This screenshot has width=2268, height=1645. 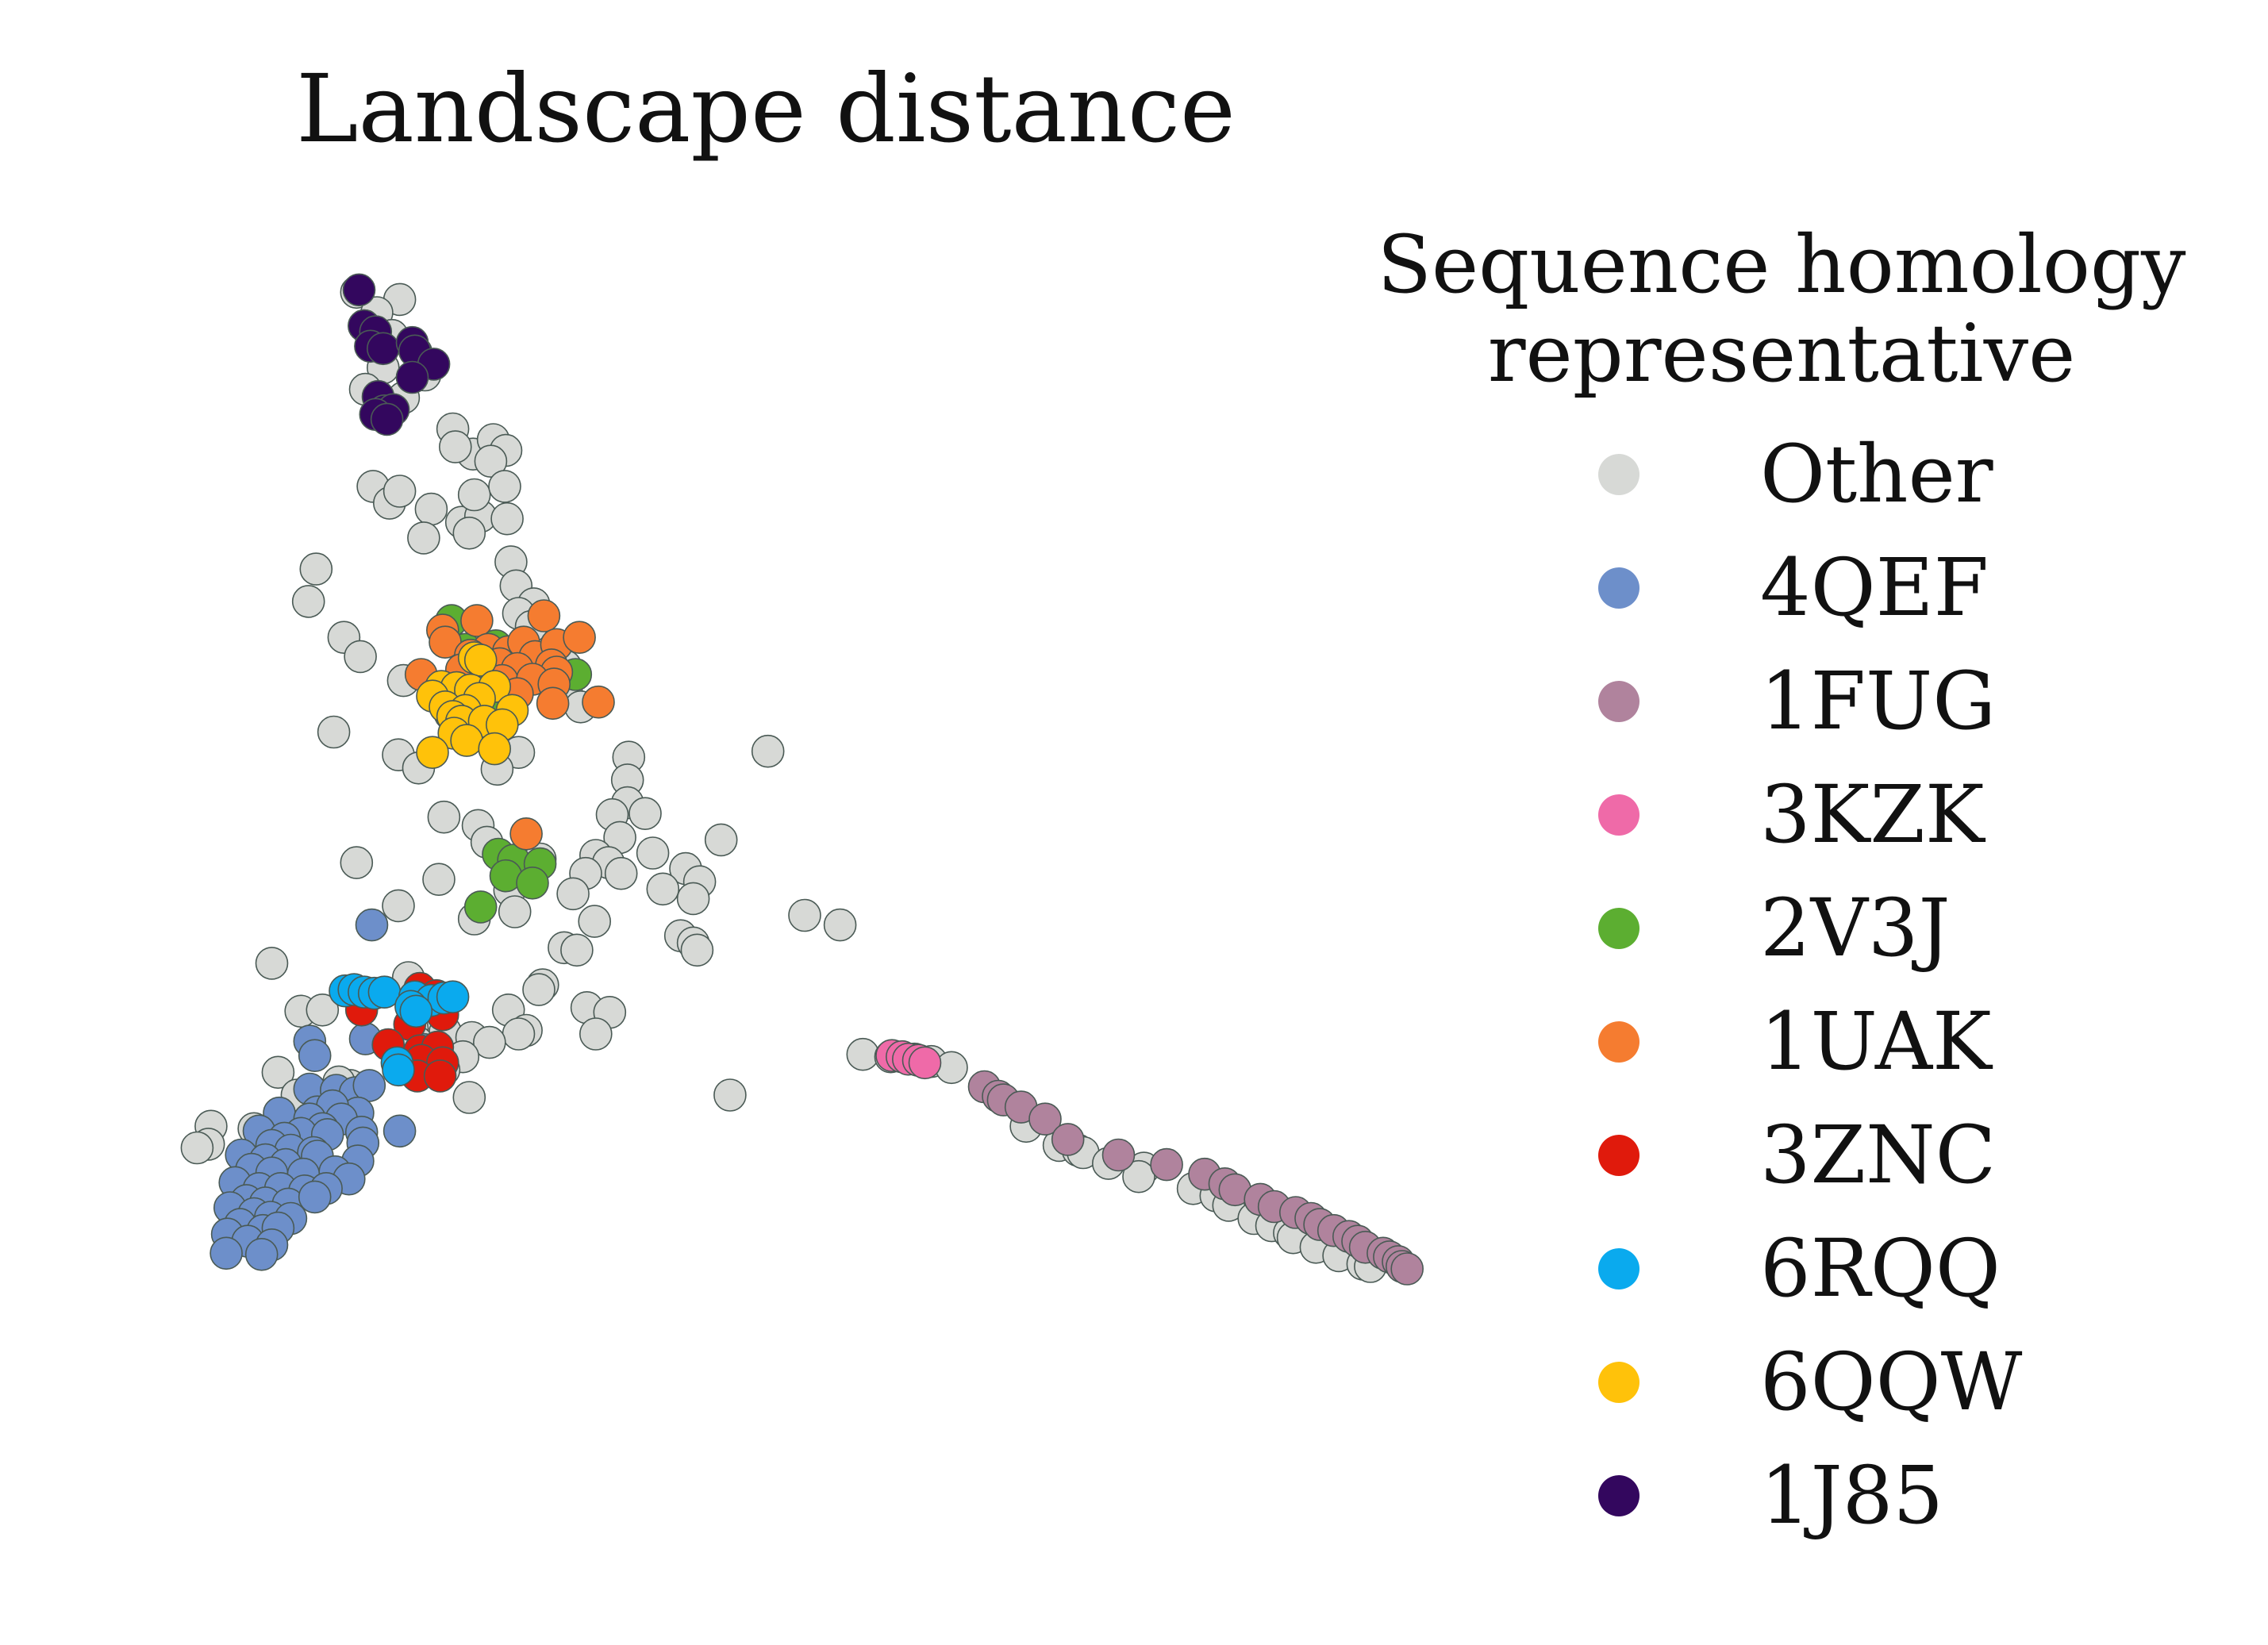 What do you see at coordinates (1855, 928) in the screenshot?
I see `legend-label-2v3j: 2V3J` at bounding box center [1855, 928].